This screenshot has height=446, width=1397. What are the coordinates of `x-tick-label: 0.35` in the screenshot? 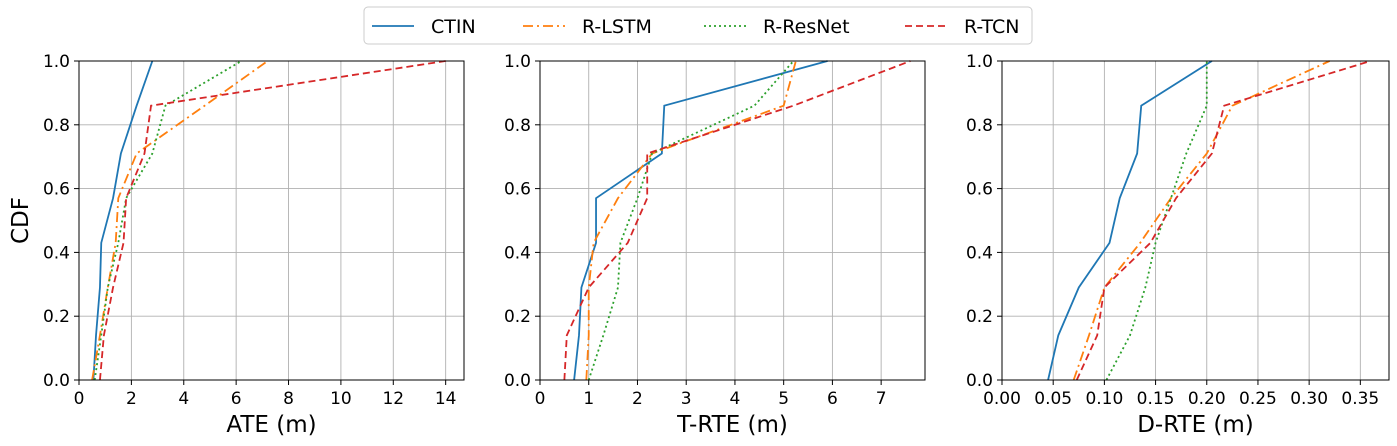 It's located at (1360, 399).